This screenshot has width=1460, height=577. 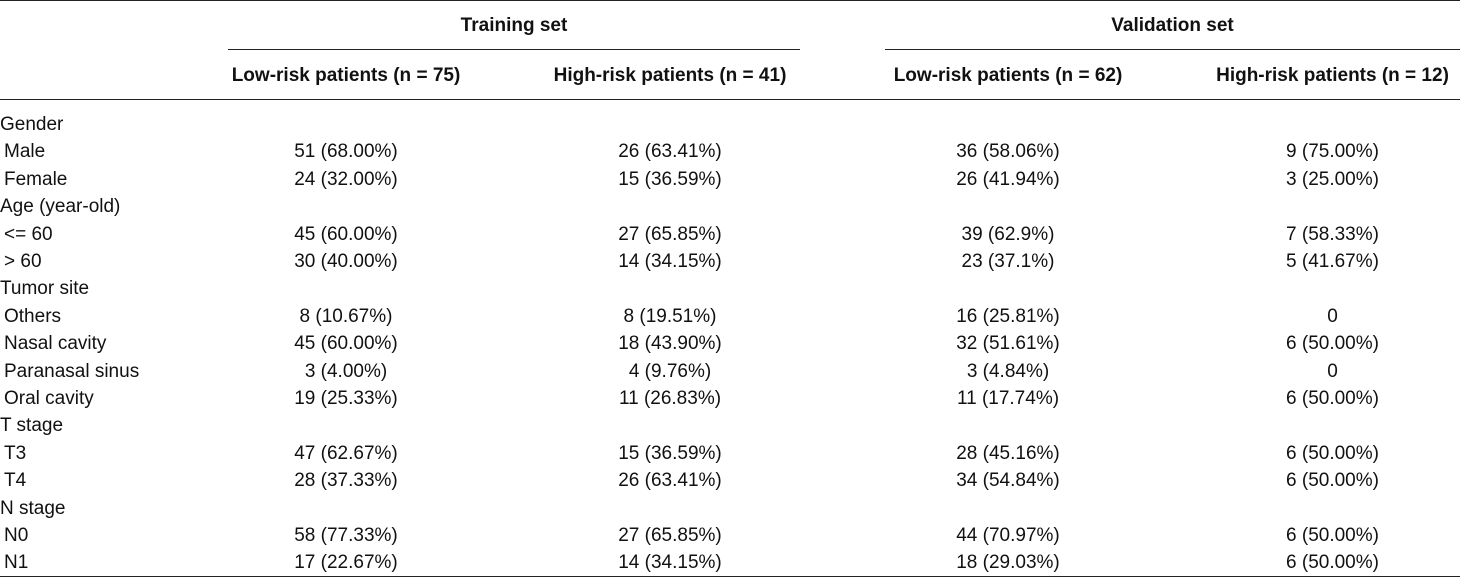 What do you see at coordinates (670, 398) in the screenshot?
I see `table-cell: 11 (26.83%)` at bounding box center [670, 398].